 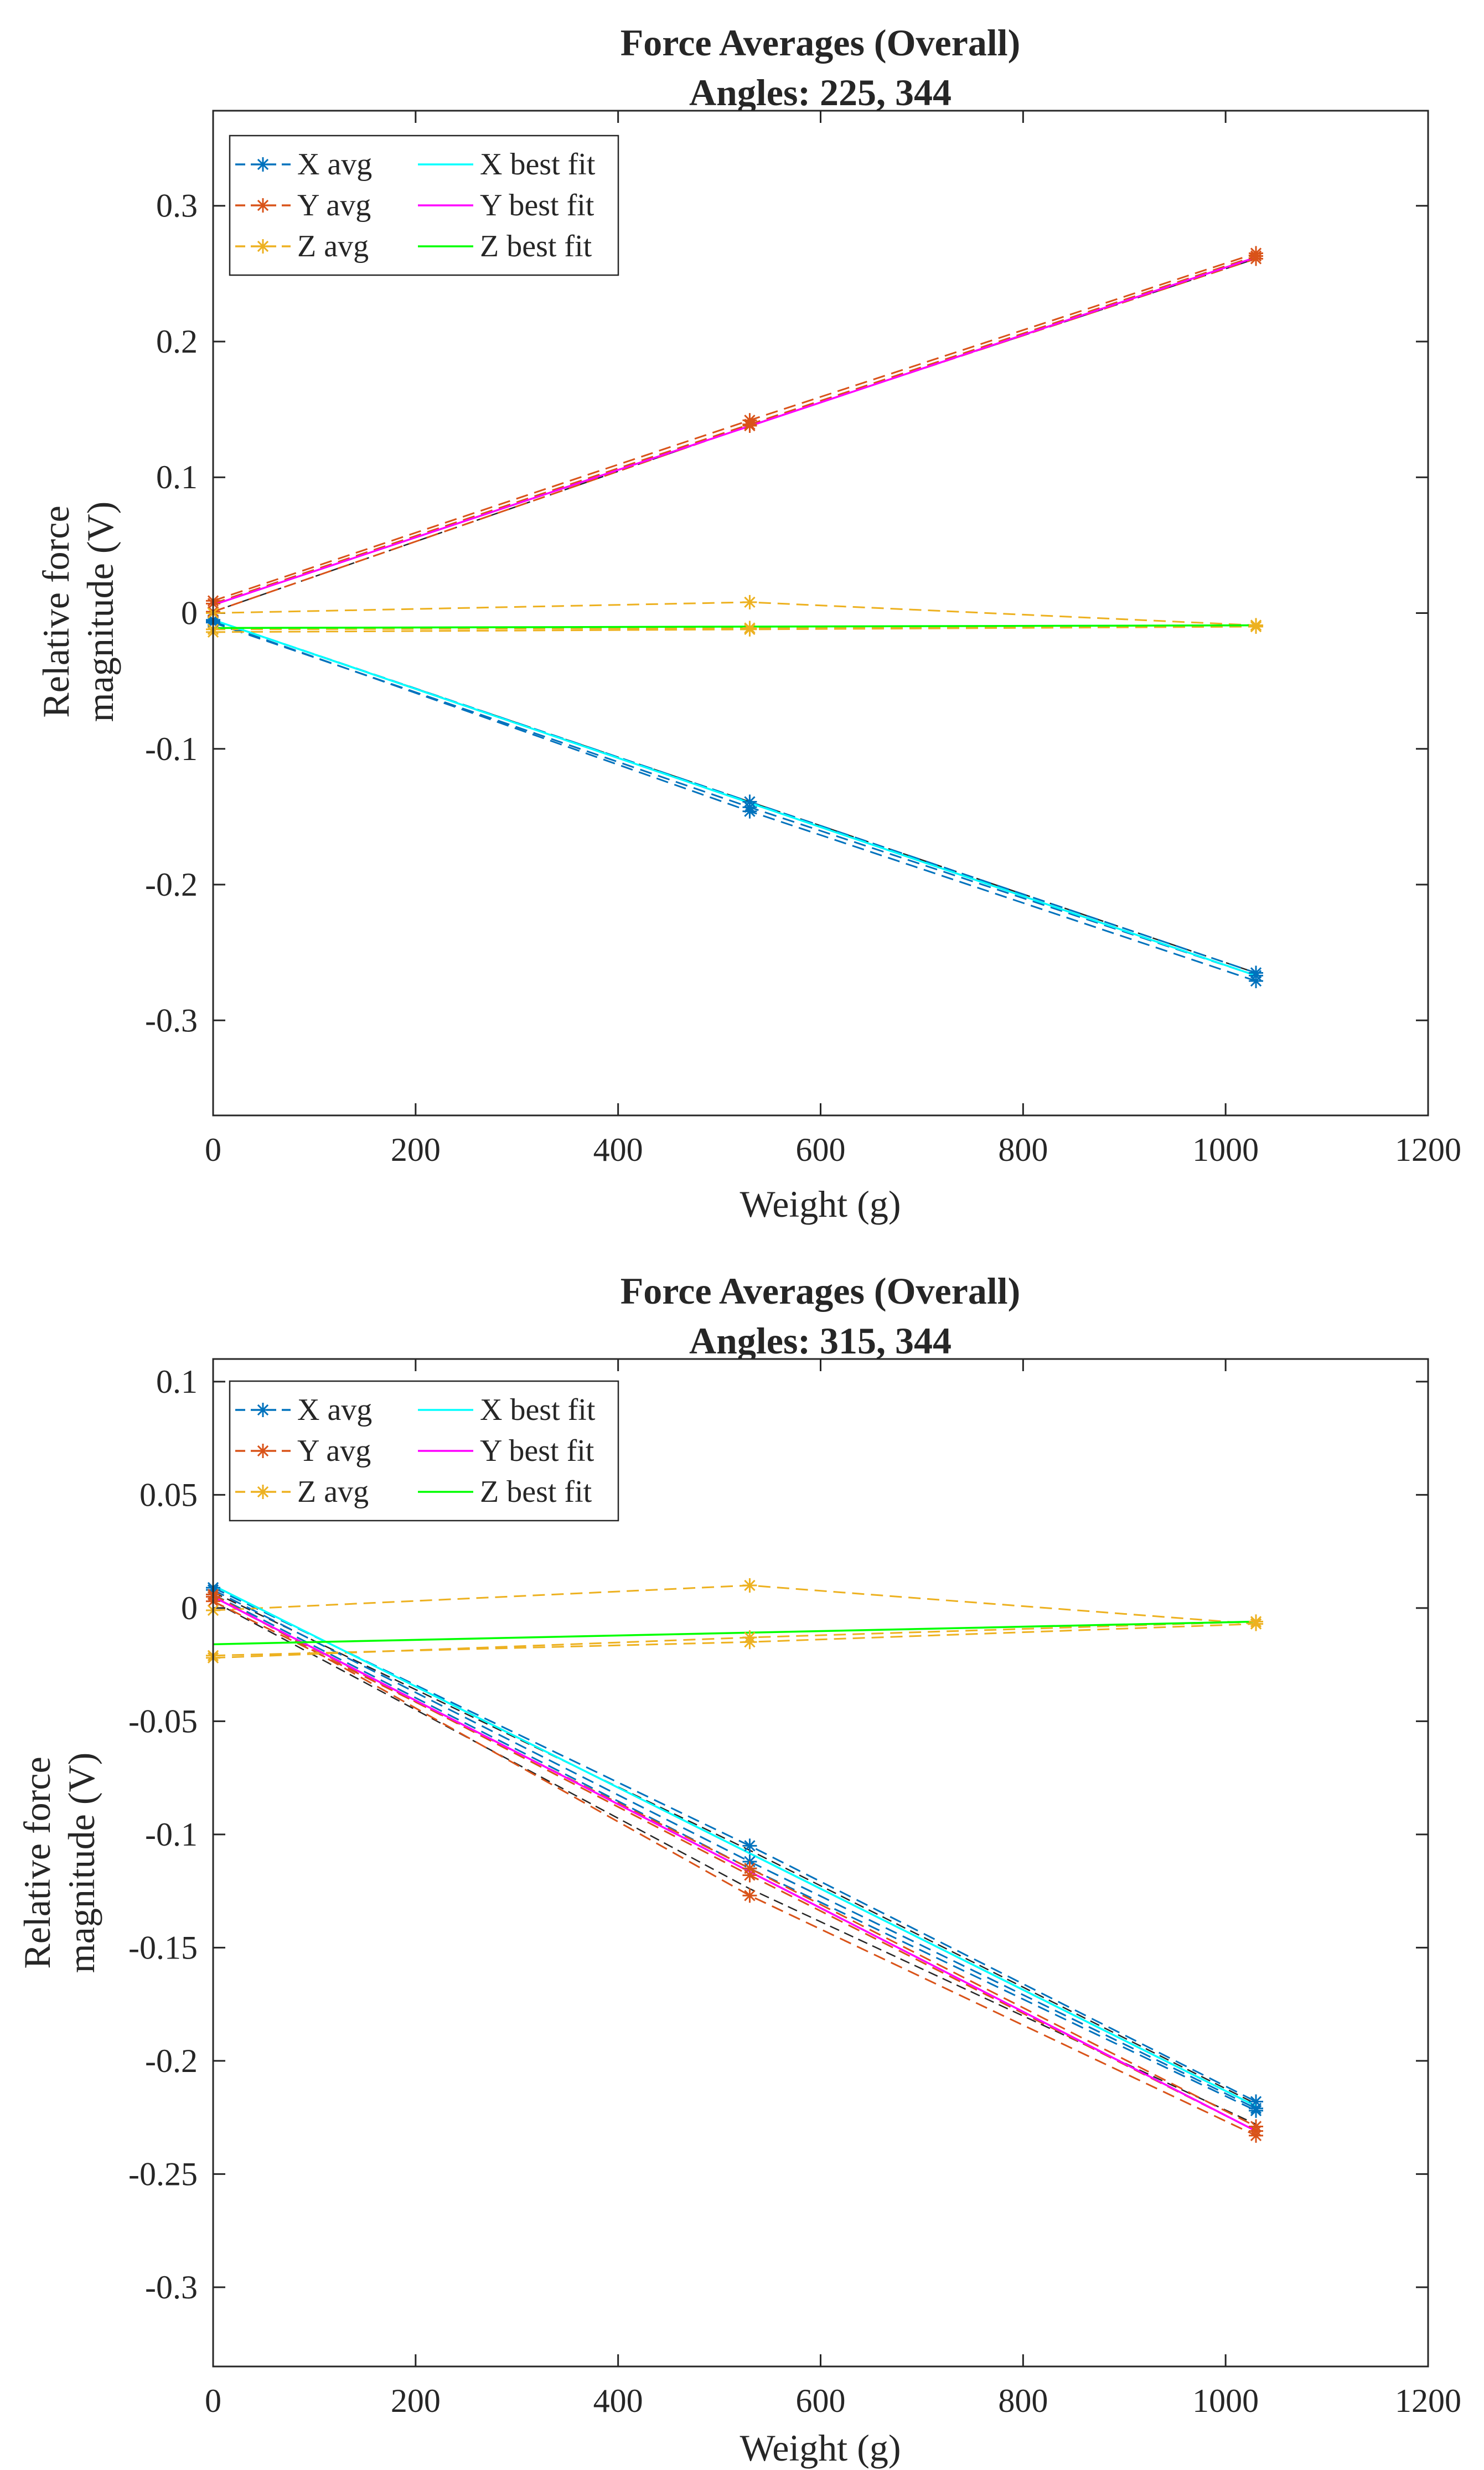 What do you see at coordinates (171, 749) in the screenshot?
I see `y-tick-label: -0.1` at bounding box center [171, 749].